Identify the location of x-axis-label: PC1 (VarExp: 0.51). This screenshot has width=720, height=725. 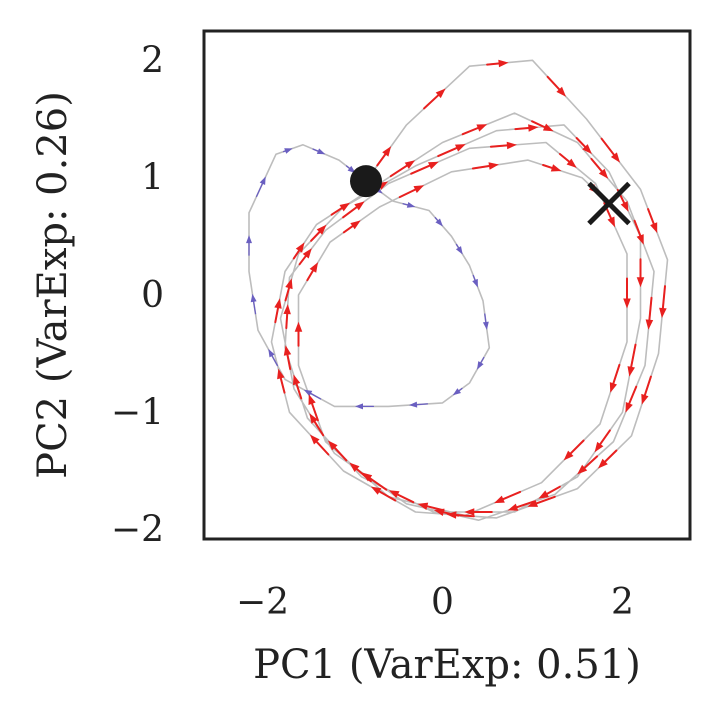
(447, 665).